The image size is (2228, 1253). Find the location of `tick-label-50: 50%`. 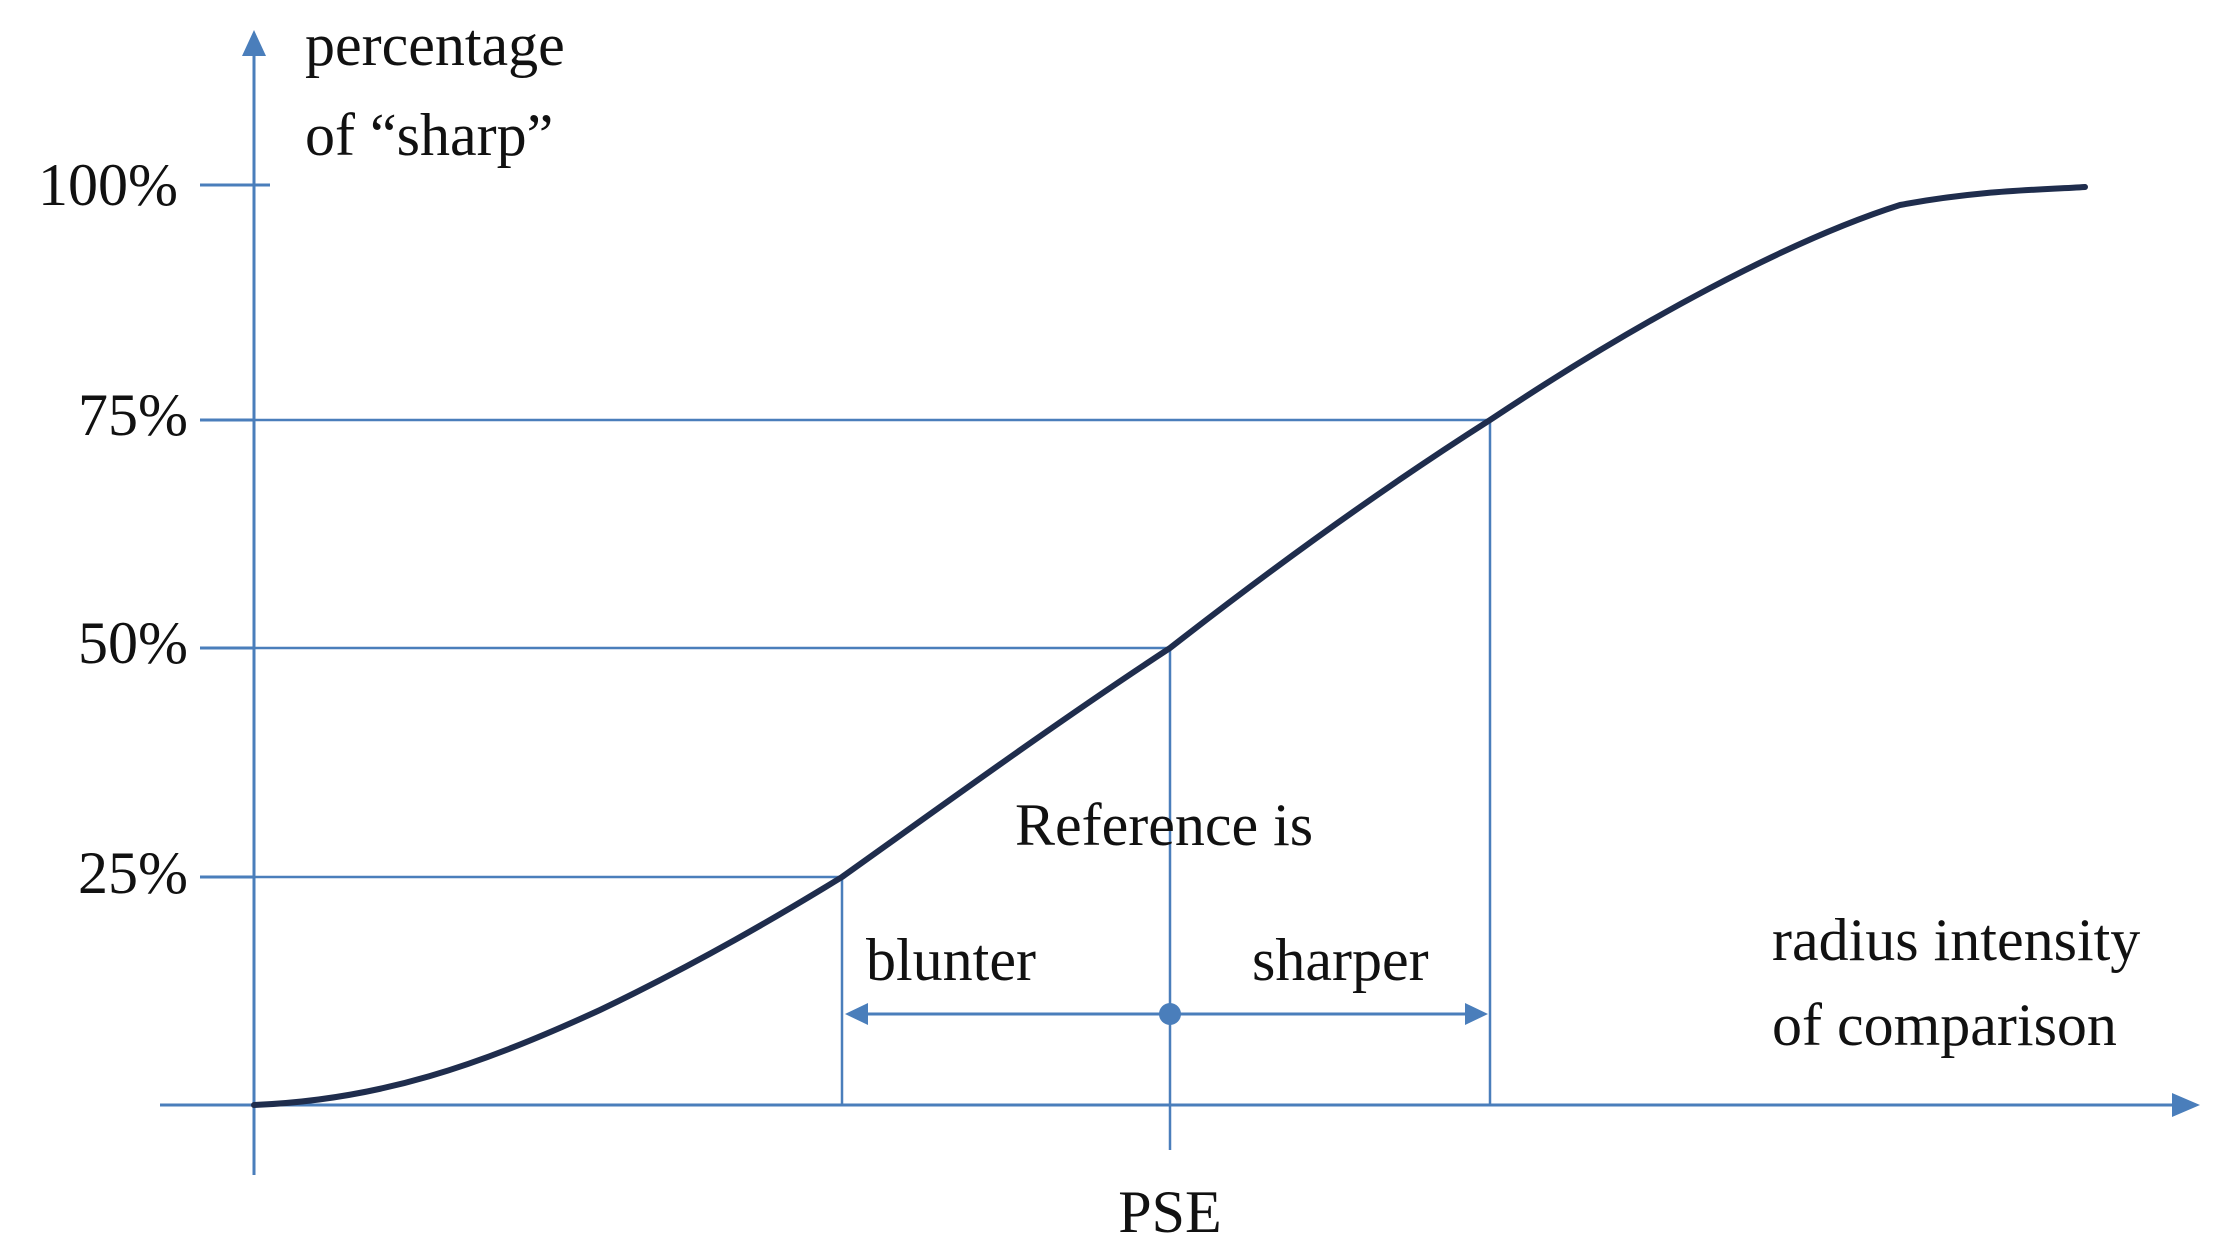

tick-label-50: 50% is located at coordinates (133, 643).